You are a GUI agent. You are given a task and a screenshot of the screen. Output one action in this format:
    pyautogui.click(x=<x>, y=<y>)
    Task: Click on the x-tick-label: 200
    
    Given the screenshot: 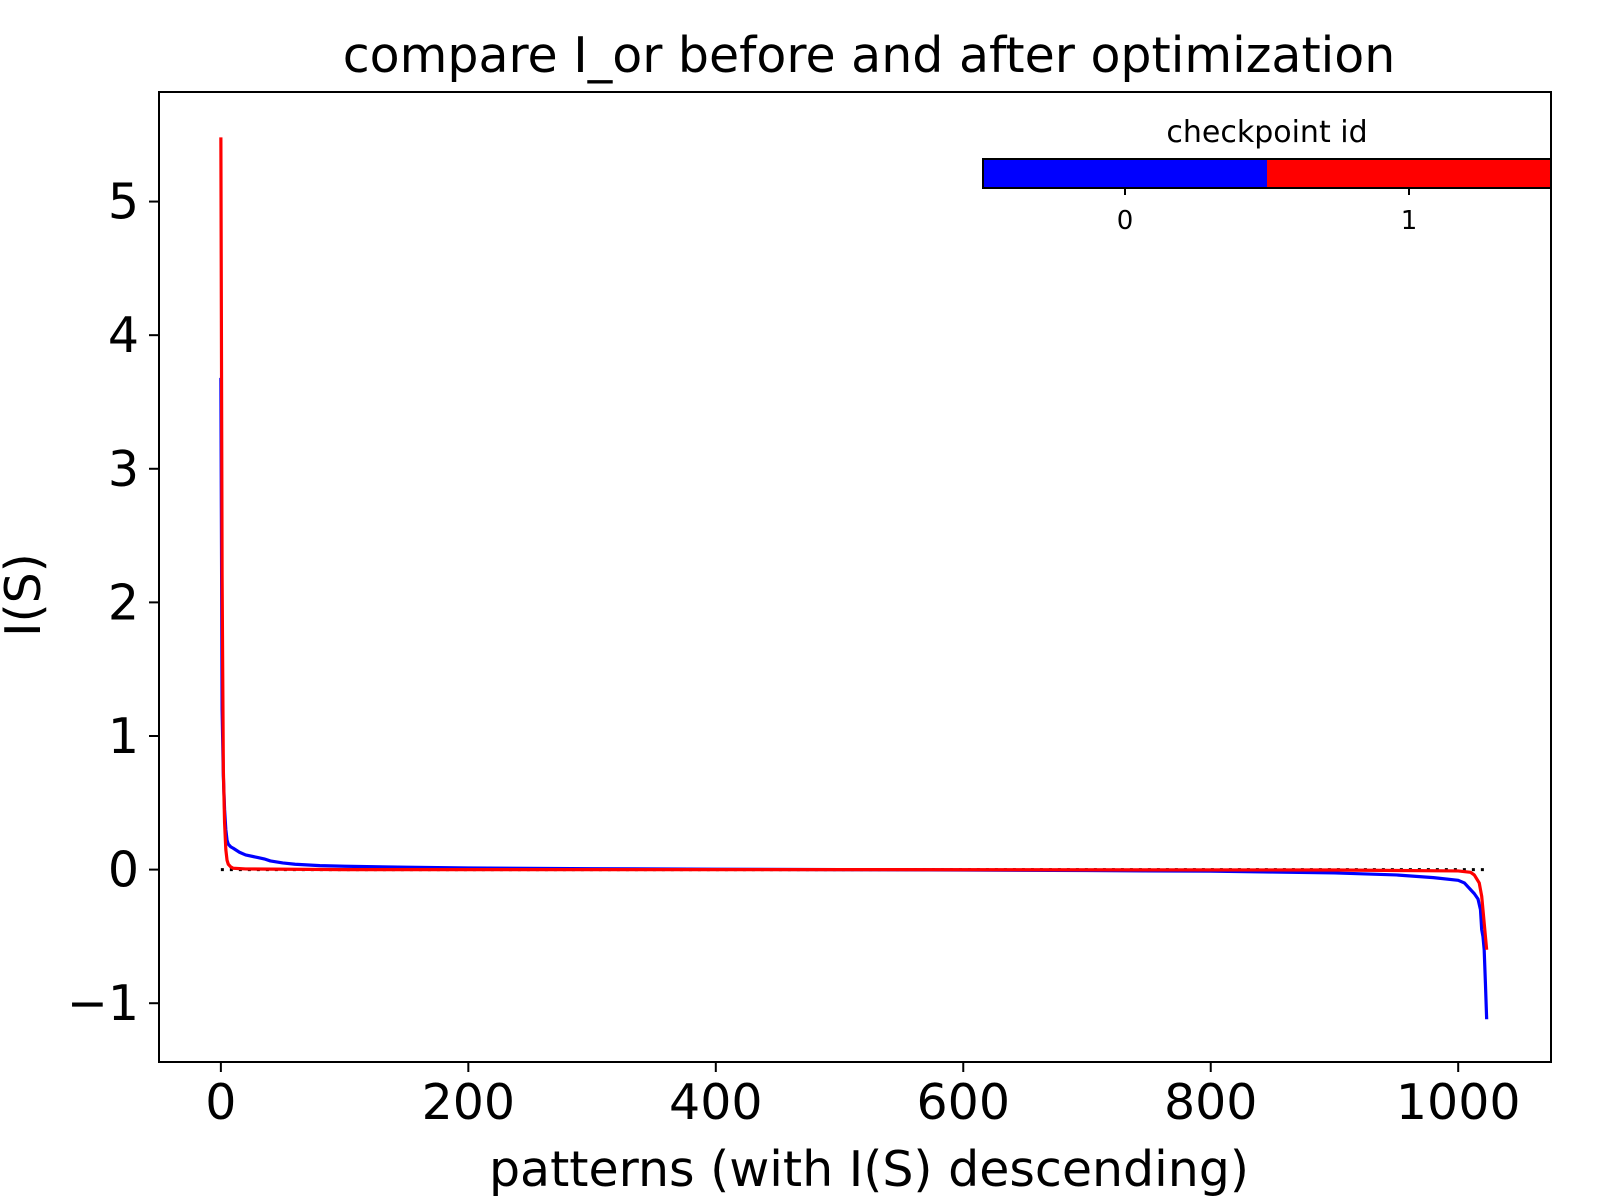 What is the action you would take?
    pyautogui.click(x=469, y=1102)
    